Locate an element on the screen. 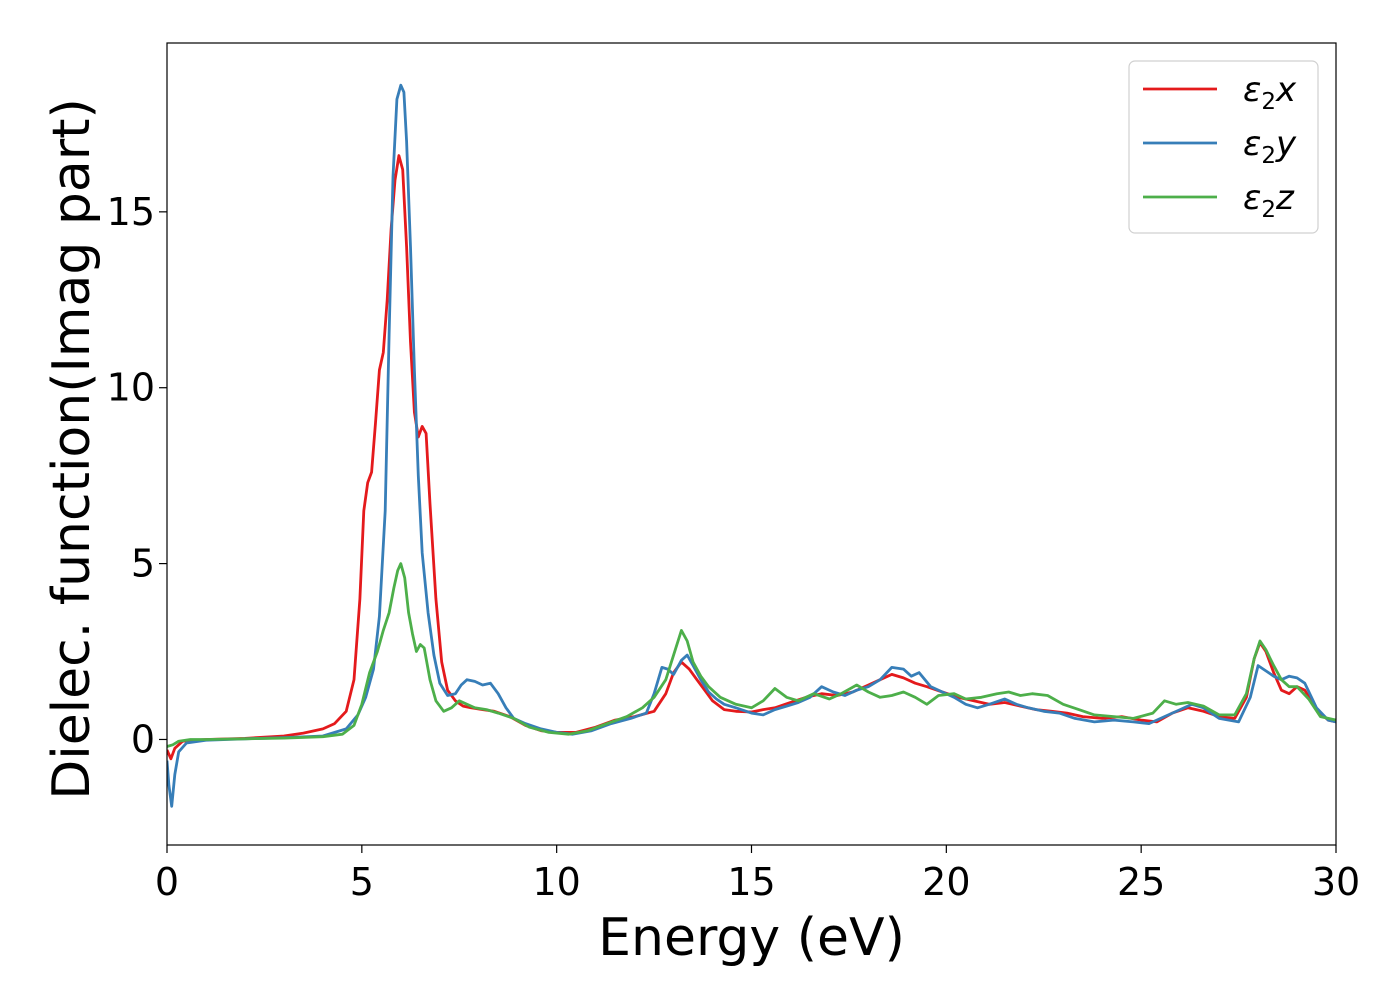 Image resolution: width=1400 pixels, height=1000 pixels. x-tick-label: 10 is located at coordinates (556, 882).